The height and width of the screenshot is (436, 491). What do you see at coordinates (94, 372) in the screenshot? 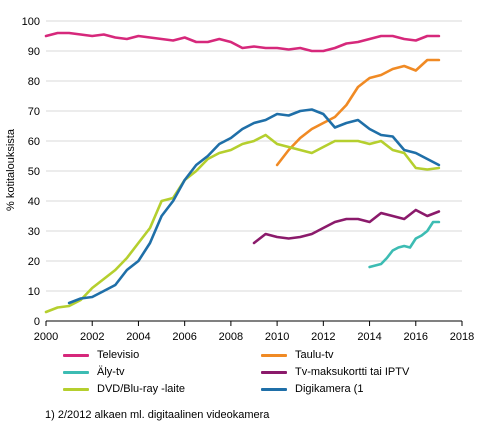
I see `legend-item-aly-tv: Äly-tv` at bounding box center [94, 372].